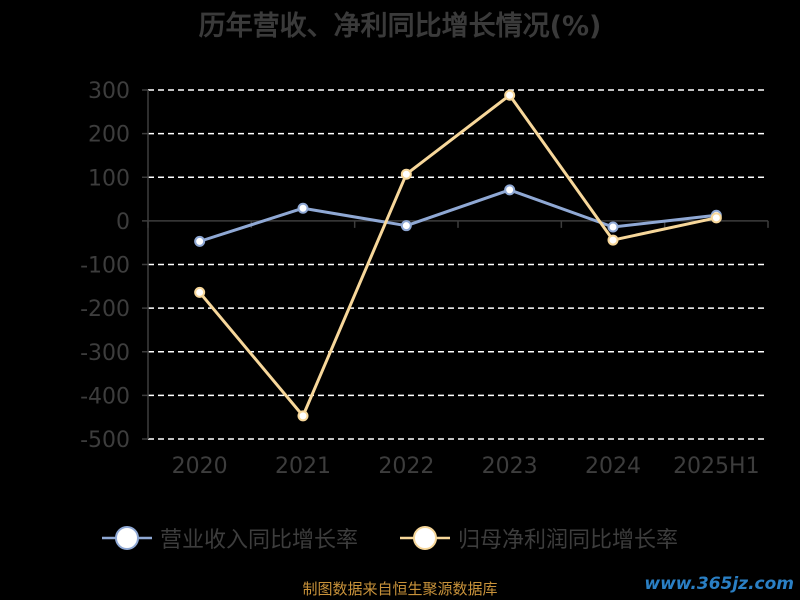 The height and width of the screenshot is (600, 800). Describe the element at coordinates (458, 215) in the screenshot. I see `series-line-revenue` at that location.